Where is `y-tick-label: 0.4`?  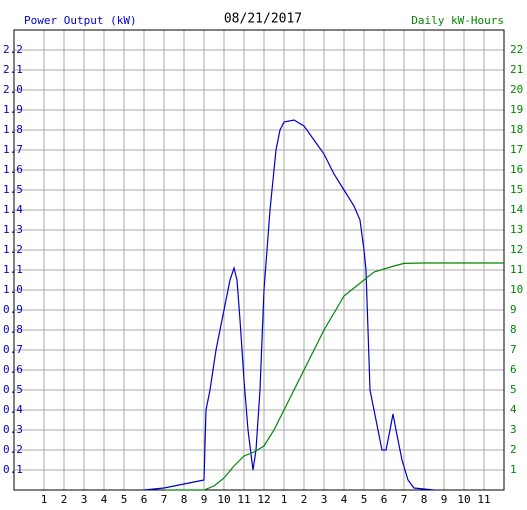 y-tick-label: 0.4 is located at coordinates (13, 409).